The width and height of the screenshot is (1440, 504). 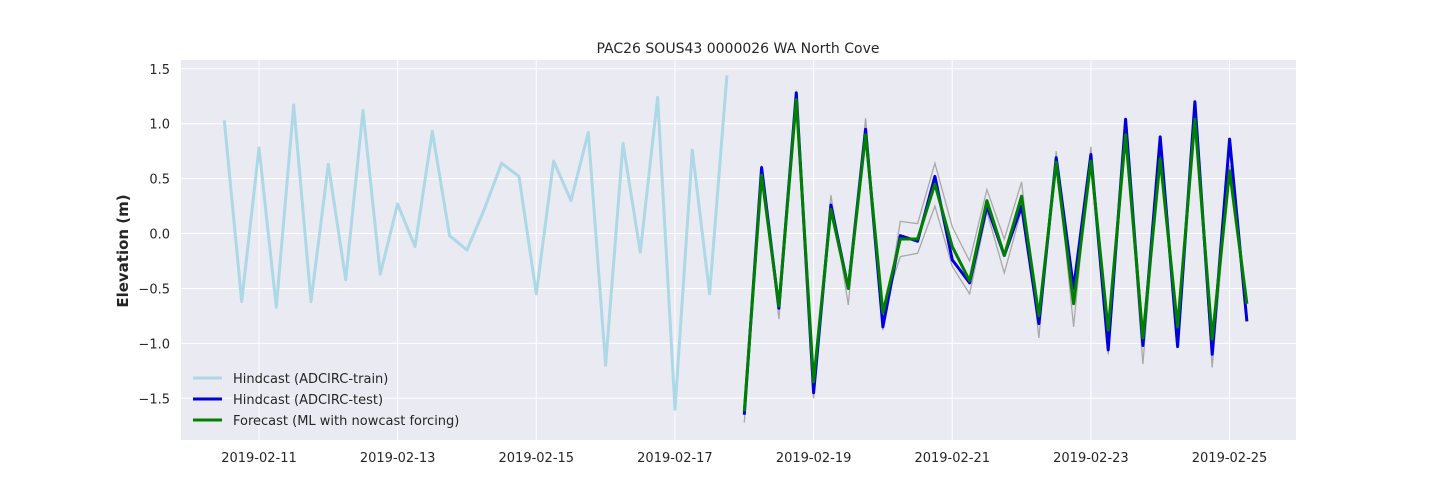 I want to click on legend-label-train: Hindcast (ADCIRC-train), so click(x=310, y=379).